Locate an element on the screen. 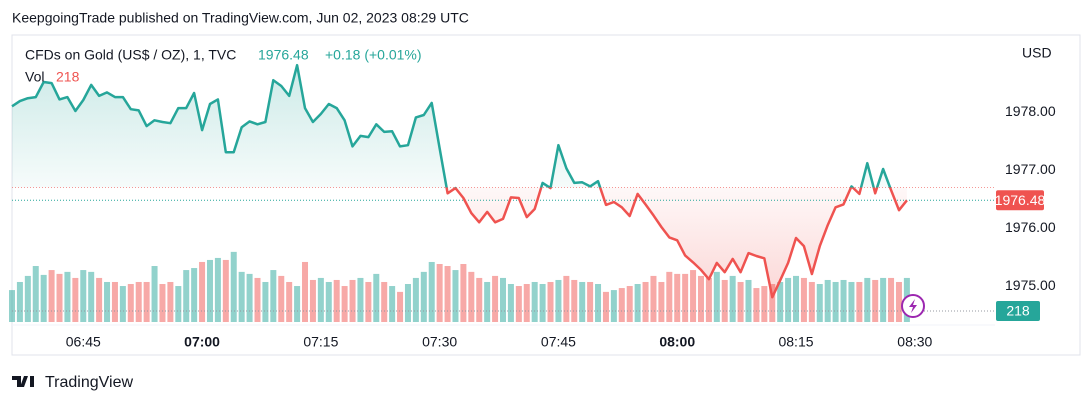 The height and width of the screenshot is (412, 1090). alert-icon is located at coordinates (913, 306).